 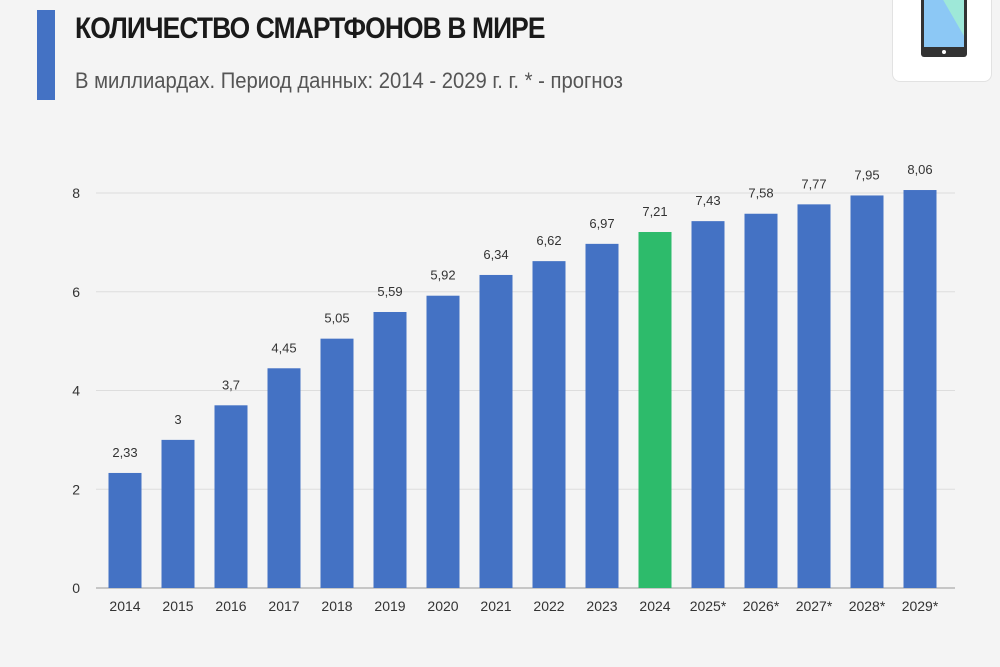 I want to click on x-tick-label: 2020, so click(x=442, y=606).